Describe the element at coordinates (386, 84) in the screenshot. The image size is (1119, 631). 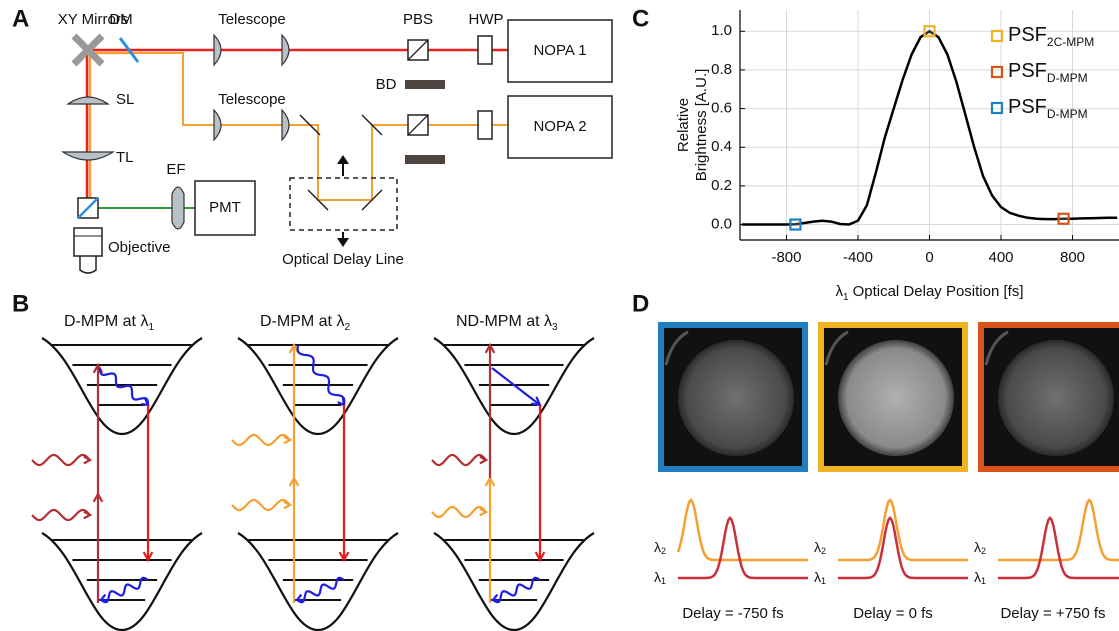
I see `label: BD` at that location.